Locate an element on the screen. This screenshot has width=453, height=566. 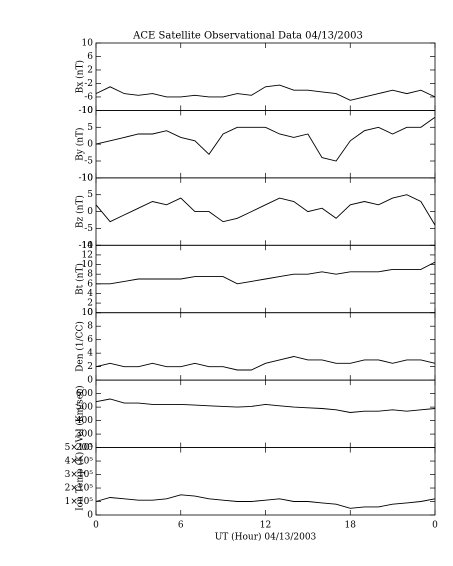
y-tick-label: 4×10⁵ is located at coordinates (79, 462).